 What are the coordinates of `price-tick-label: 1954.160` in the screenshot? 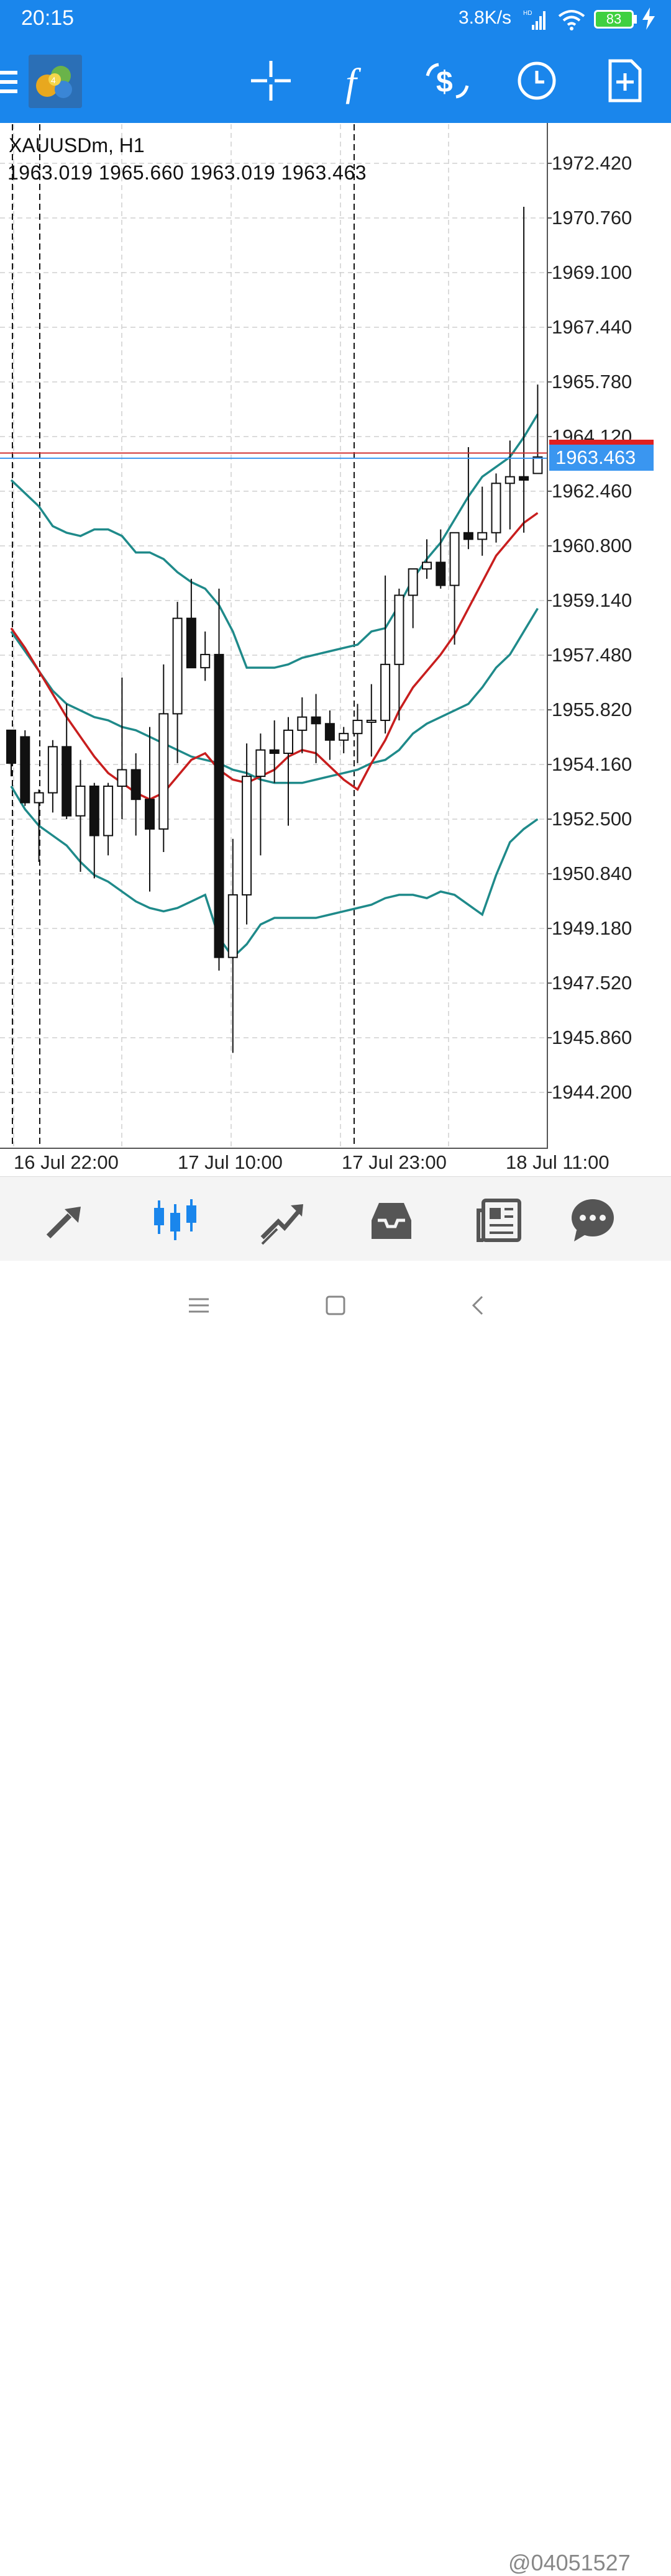 It's located at (592, 764).